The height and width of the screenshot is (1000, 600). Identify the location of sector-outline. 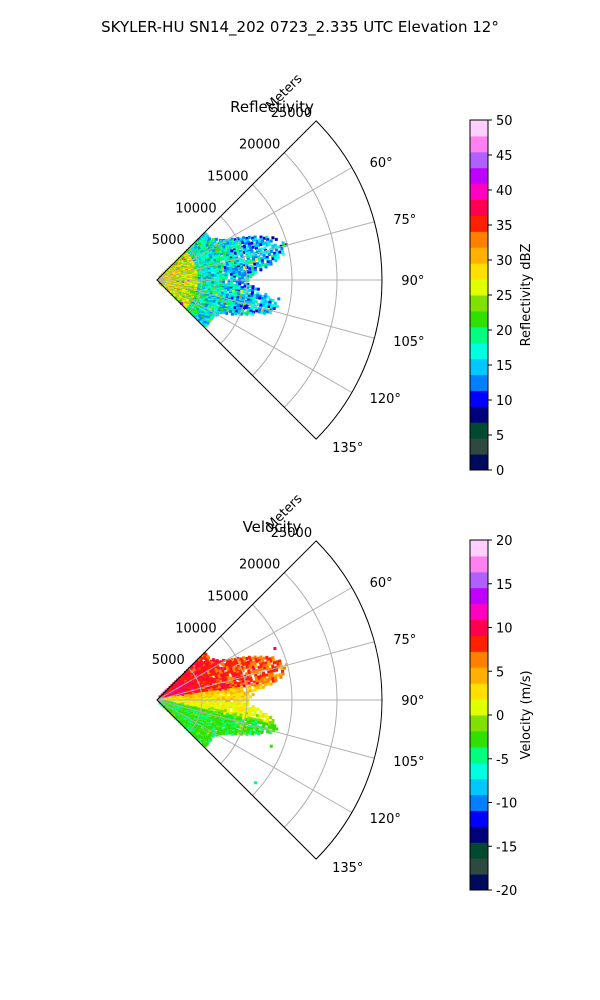
(269, 700).